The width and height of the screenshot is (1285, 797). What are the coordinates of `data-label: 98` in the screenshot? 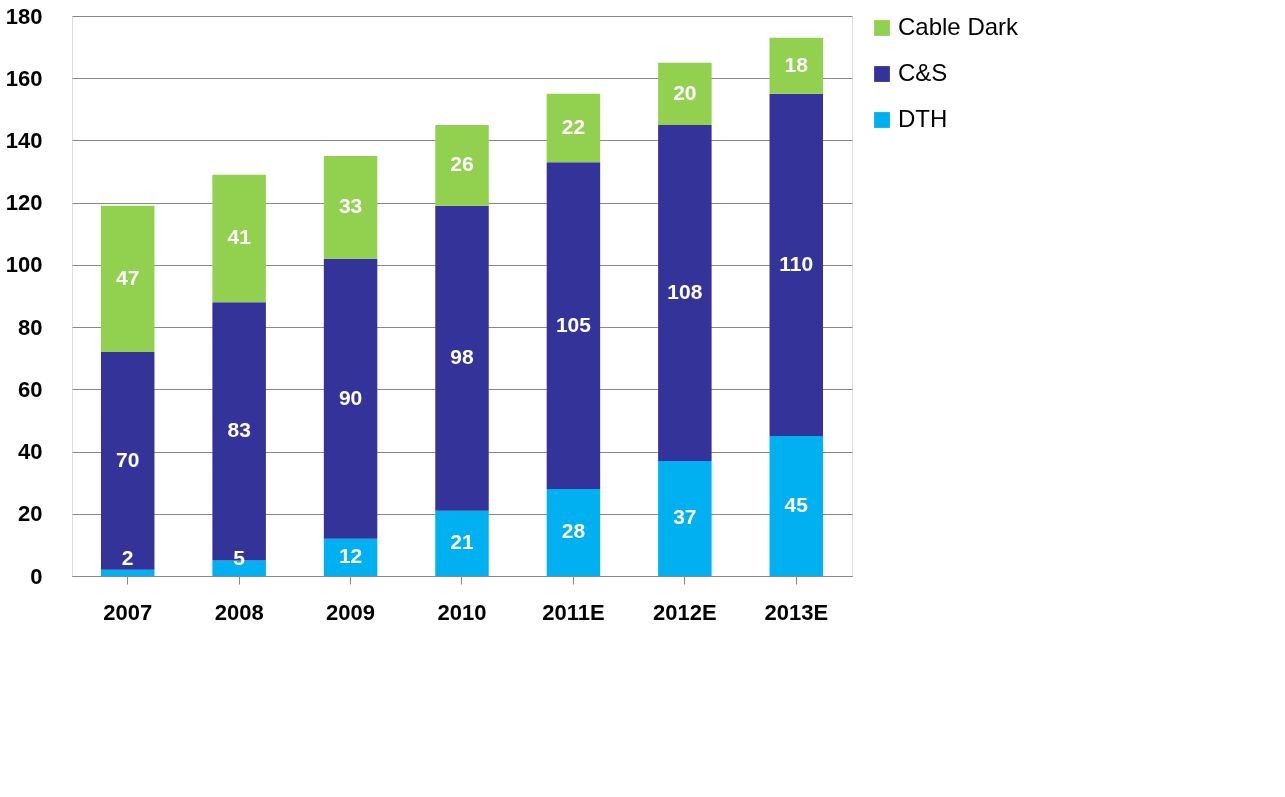 It's located at (462, 357).